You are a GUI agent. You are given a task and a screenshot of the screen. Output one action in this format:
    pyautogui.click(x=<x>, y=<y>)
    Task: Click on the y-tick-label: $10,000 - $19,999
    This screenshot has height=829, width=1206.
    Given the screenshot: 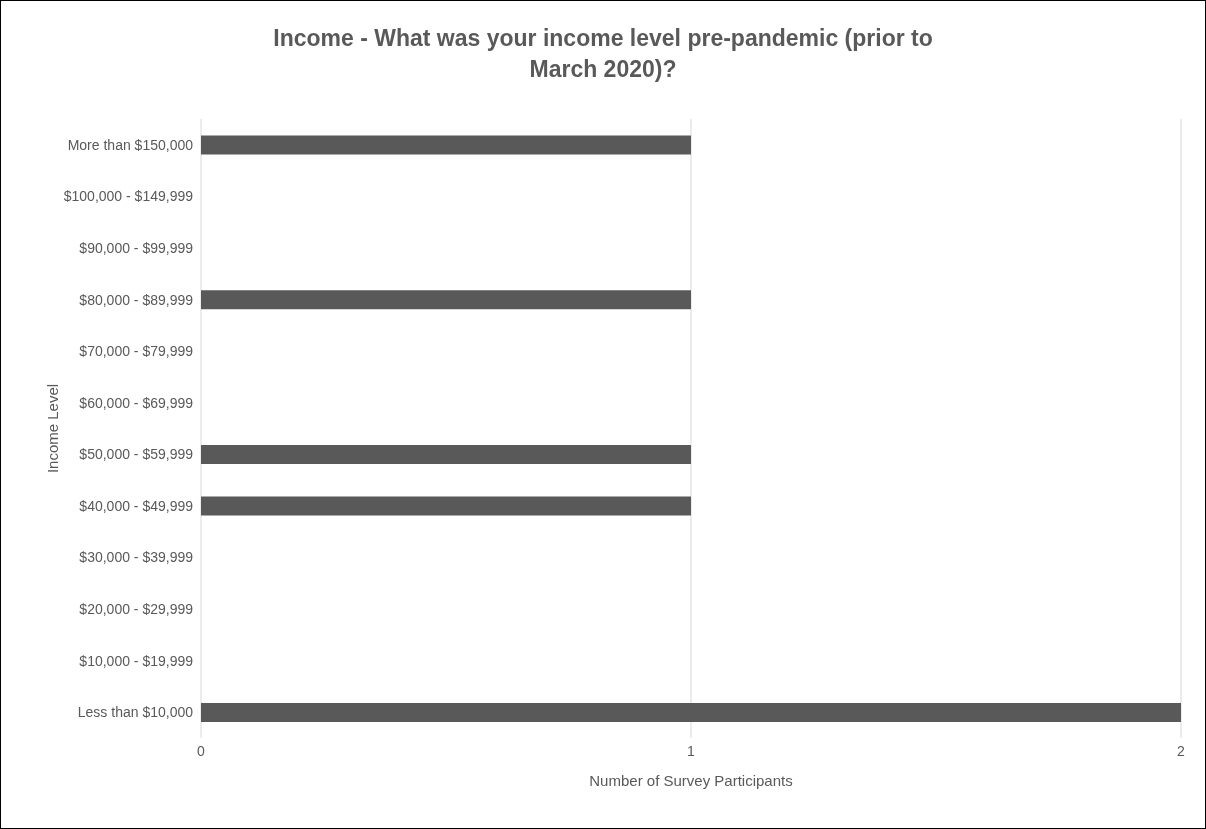 What is the action you would take?
    pyautogui.click(x=136, y=660)
    